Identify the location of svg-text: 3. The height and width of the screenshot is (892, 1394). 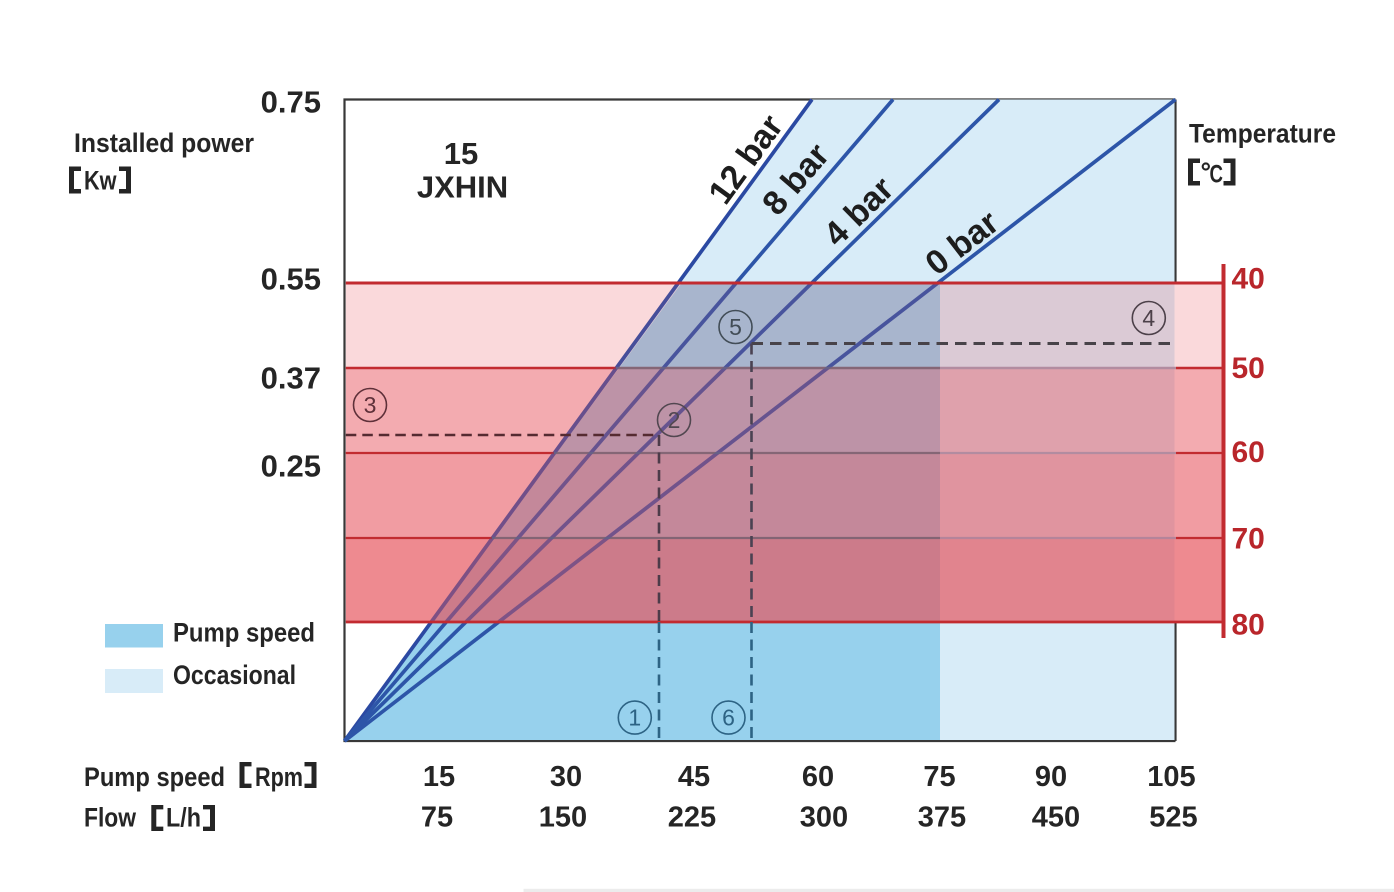
(370, 405).